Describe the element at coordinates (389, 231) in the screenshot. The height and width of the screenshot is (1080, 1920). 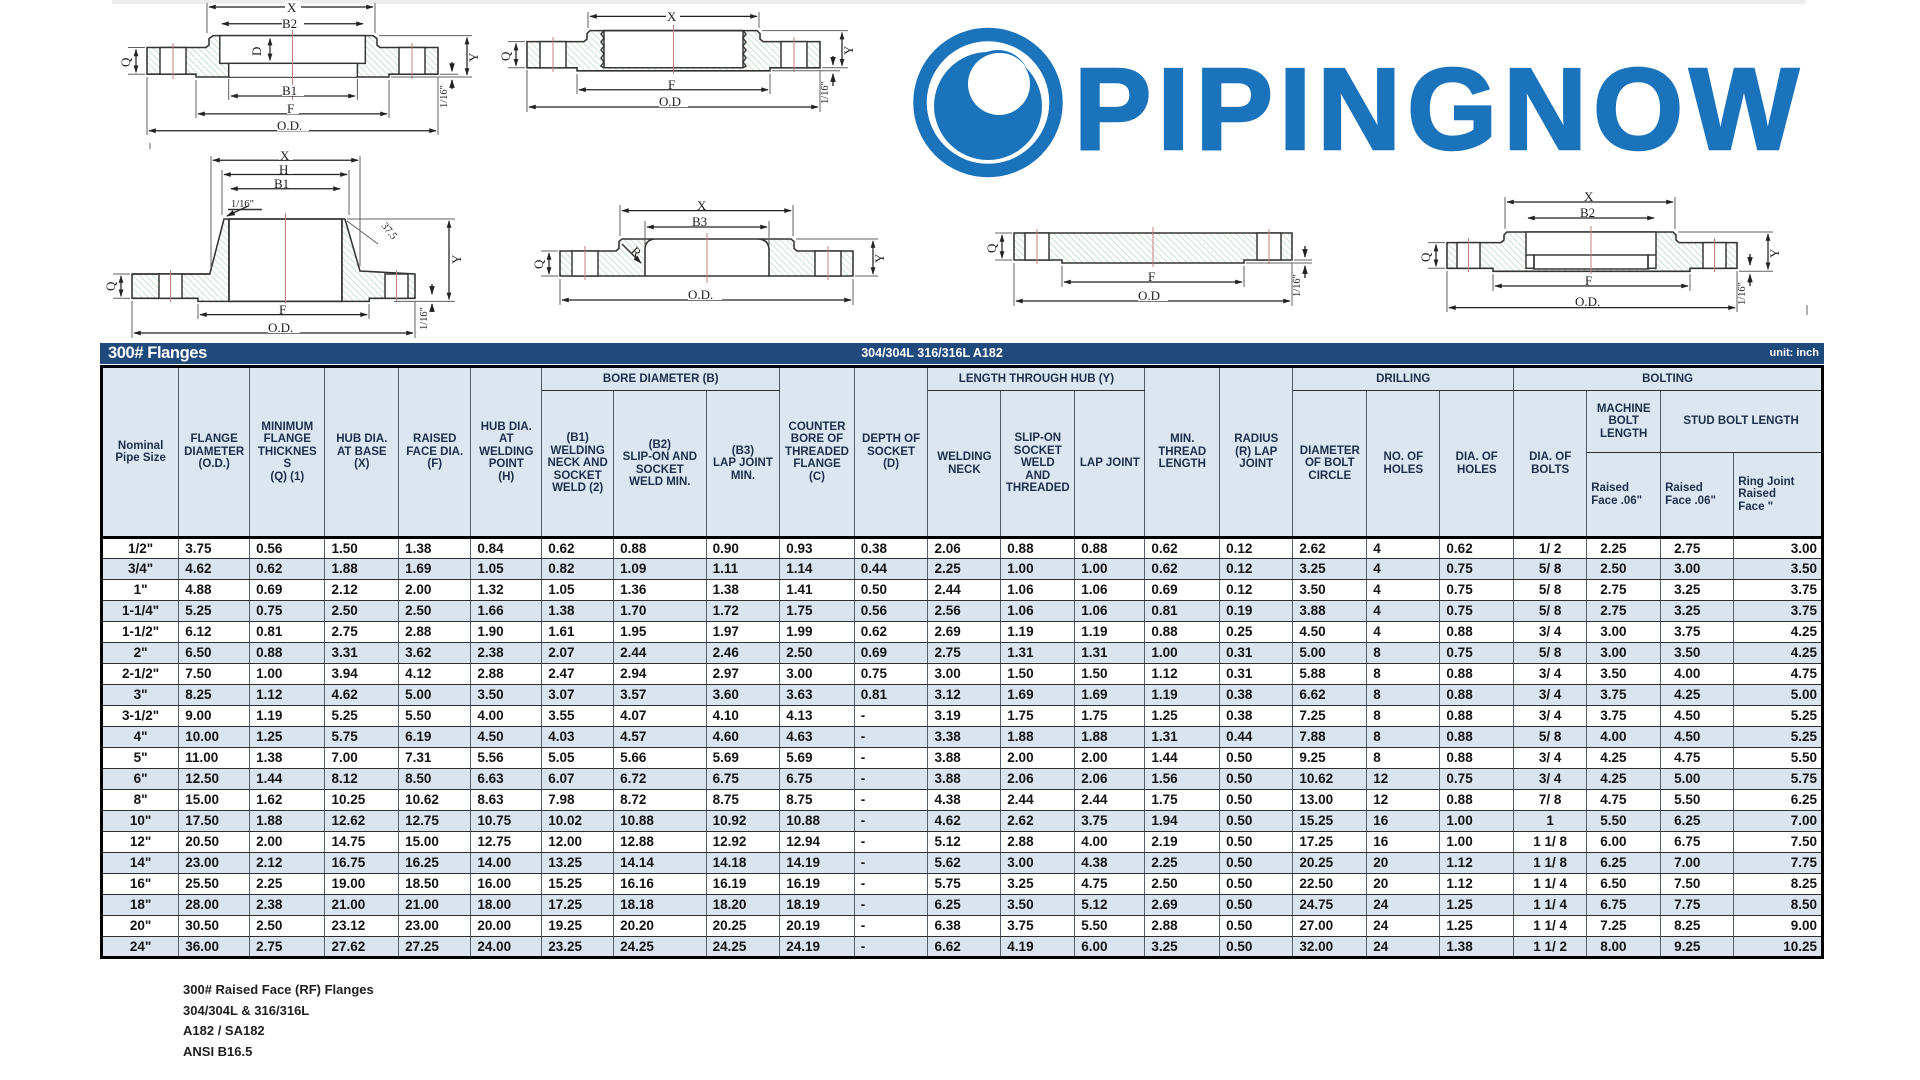
I see `svg-text: 37.5` at that location.